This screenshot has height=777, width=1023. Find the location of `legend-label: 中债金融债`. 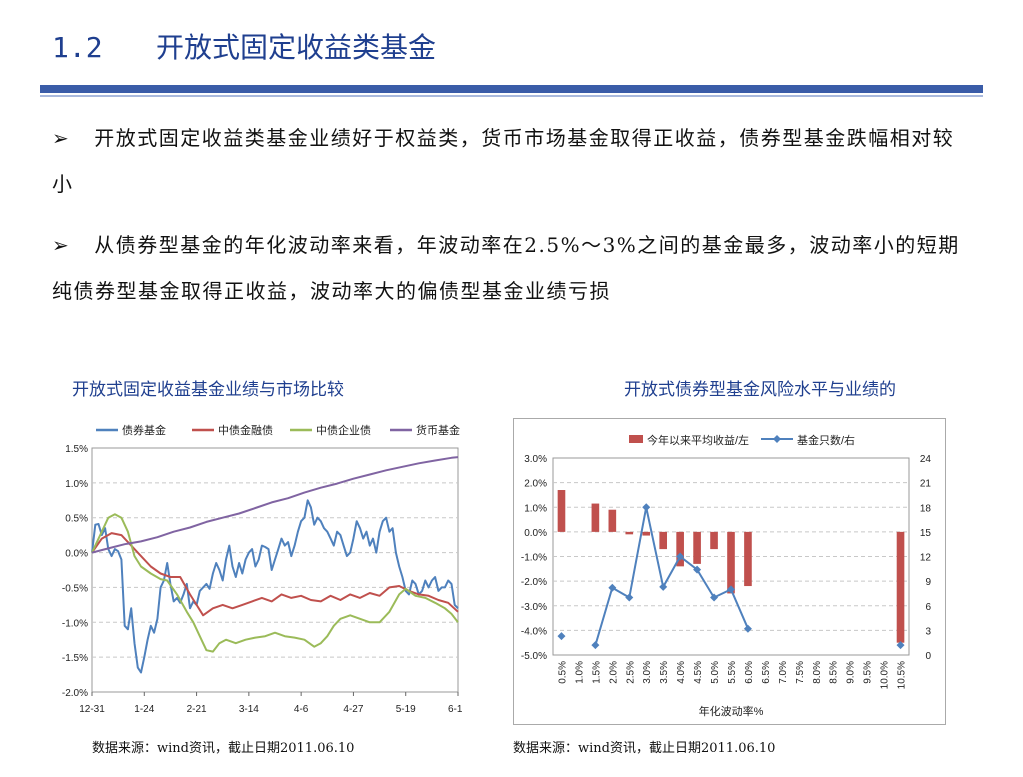

legend-label: 中债金融债 is located at coordinates (245, 430).